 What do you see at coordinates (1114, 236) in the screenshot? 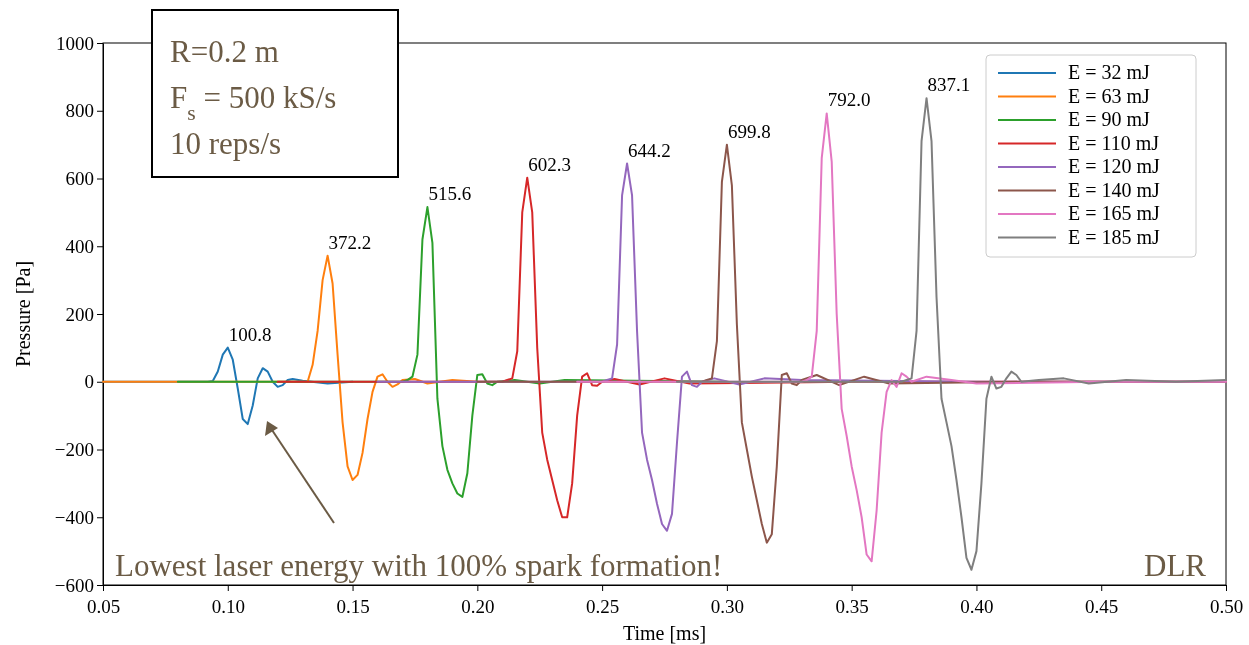
I see `legend-label: E = 185 mJ` at bounding box center [1114, 236].